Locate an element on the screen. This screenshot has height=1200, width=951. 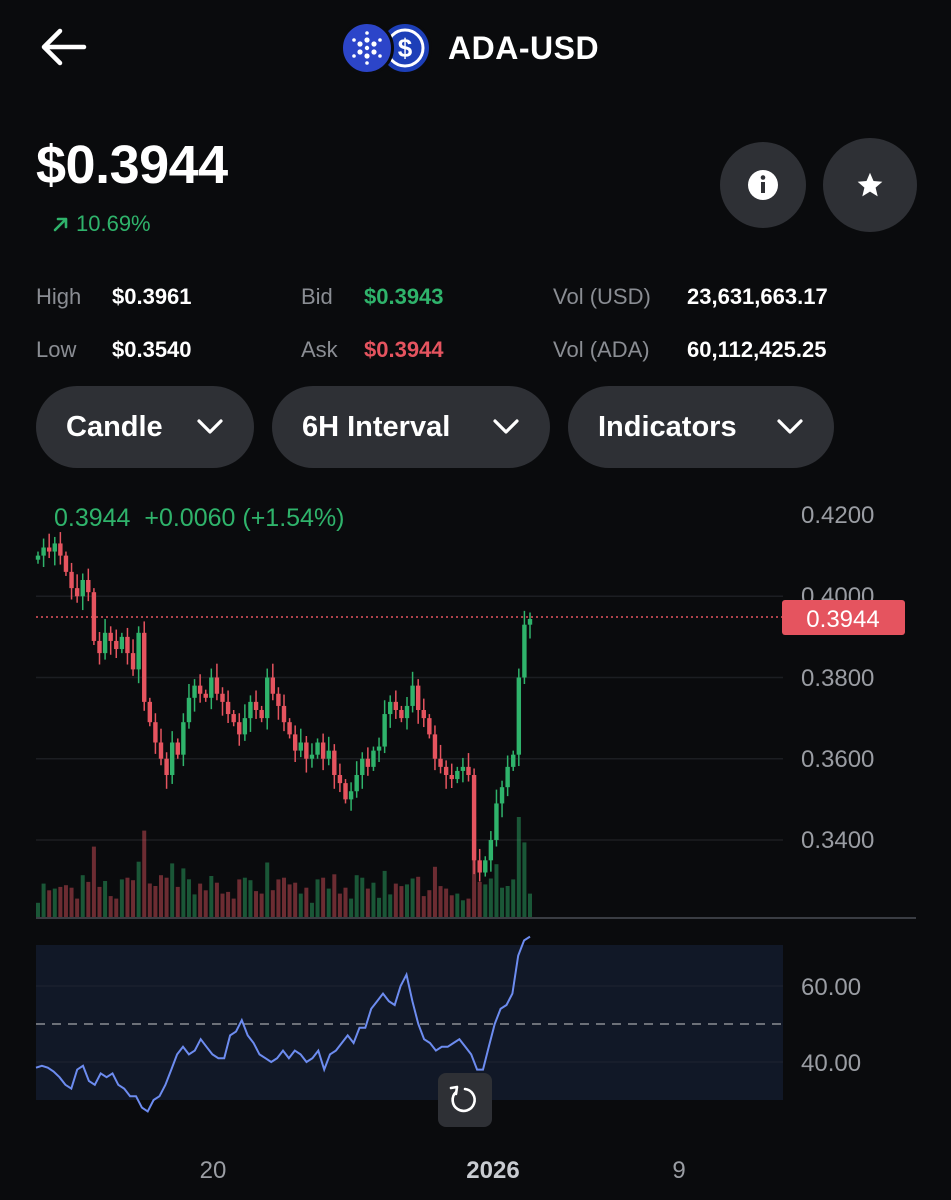
stat-high-value: $0.3961 is located at coordinates (152, 296).